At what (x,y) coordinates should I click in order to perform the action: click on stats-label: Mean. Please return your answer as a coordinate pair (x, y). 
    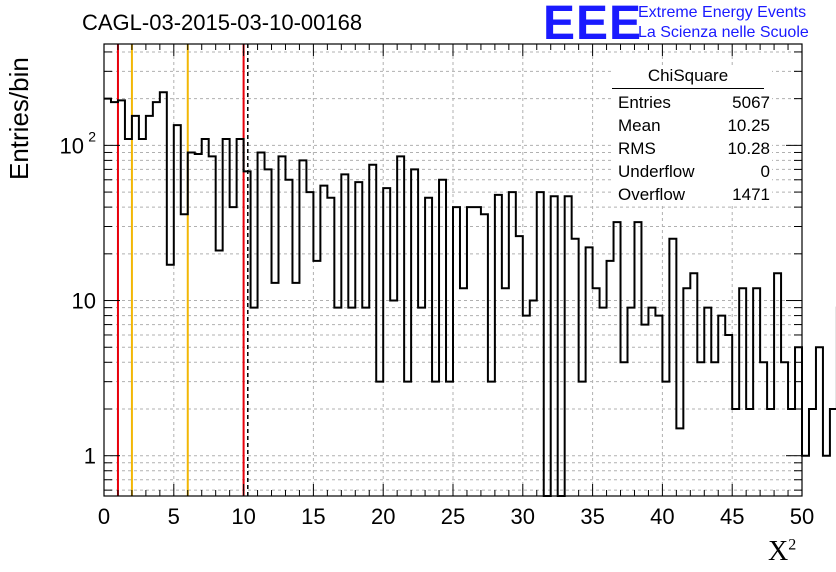
    Looking at the image, I should click on (639, 125).